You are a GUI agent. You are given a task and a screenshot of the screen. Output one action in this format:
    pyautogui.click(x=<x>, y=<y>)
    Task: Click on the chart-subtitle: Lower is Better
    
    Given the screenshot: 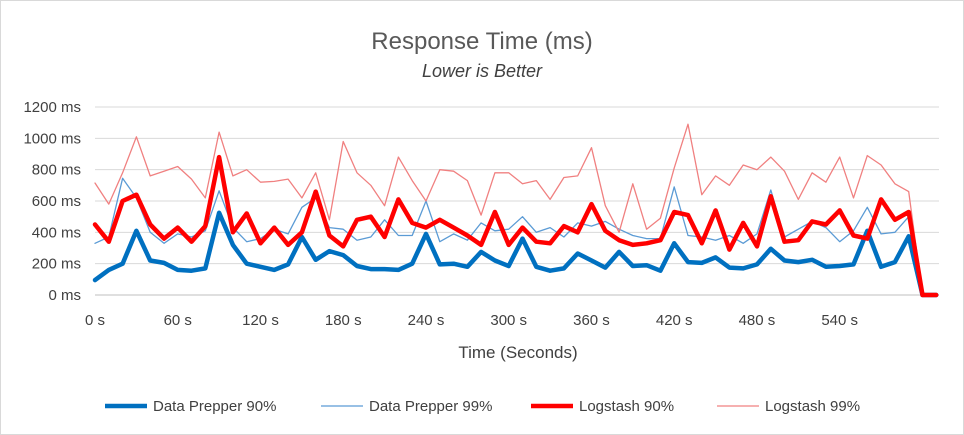 What is the action you would take?
    pyautogui.click(x=482, y=71)
    